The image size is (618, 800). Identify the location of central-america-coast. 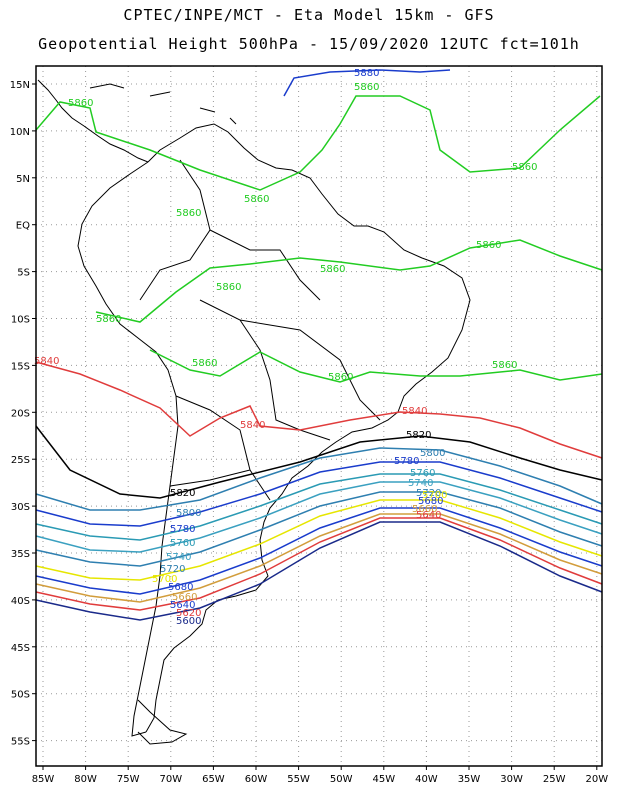
(93, 121).